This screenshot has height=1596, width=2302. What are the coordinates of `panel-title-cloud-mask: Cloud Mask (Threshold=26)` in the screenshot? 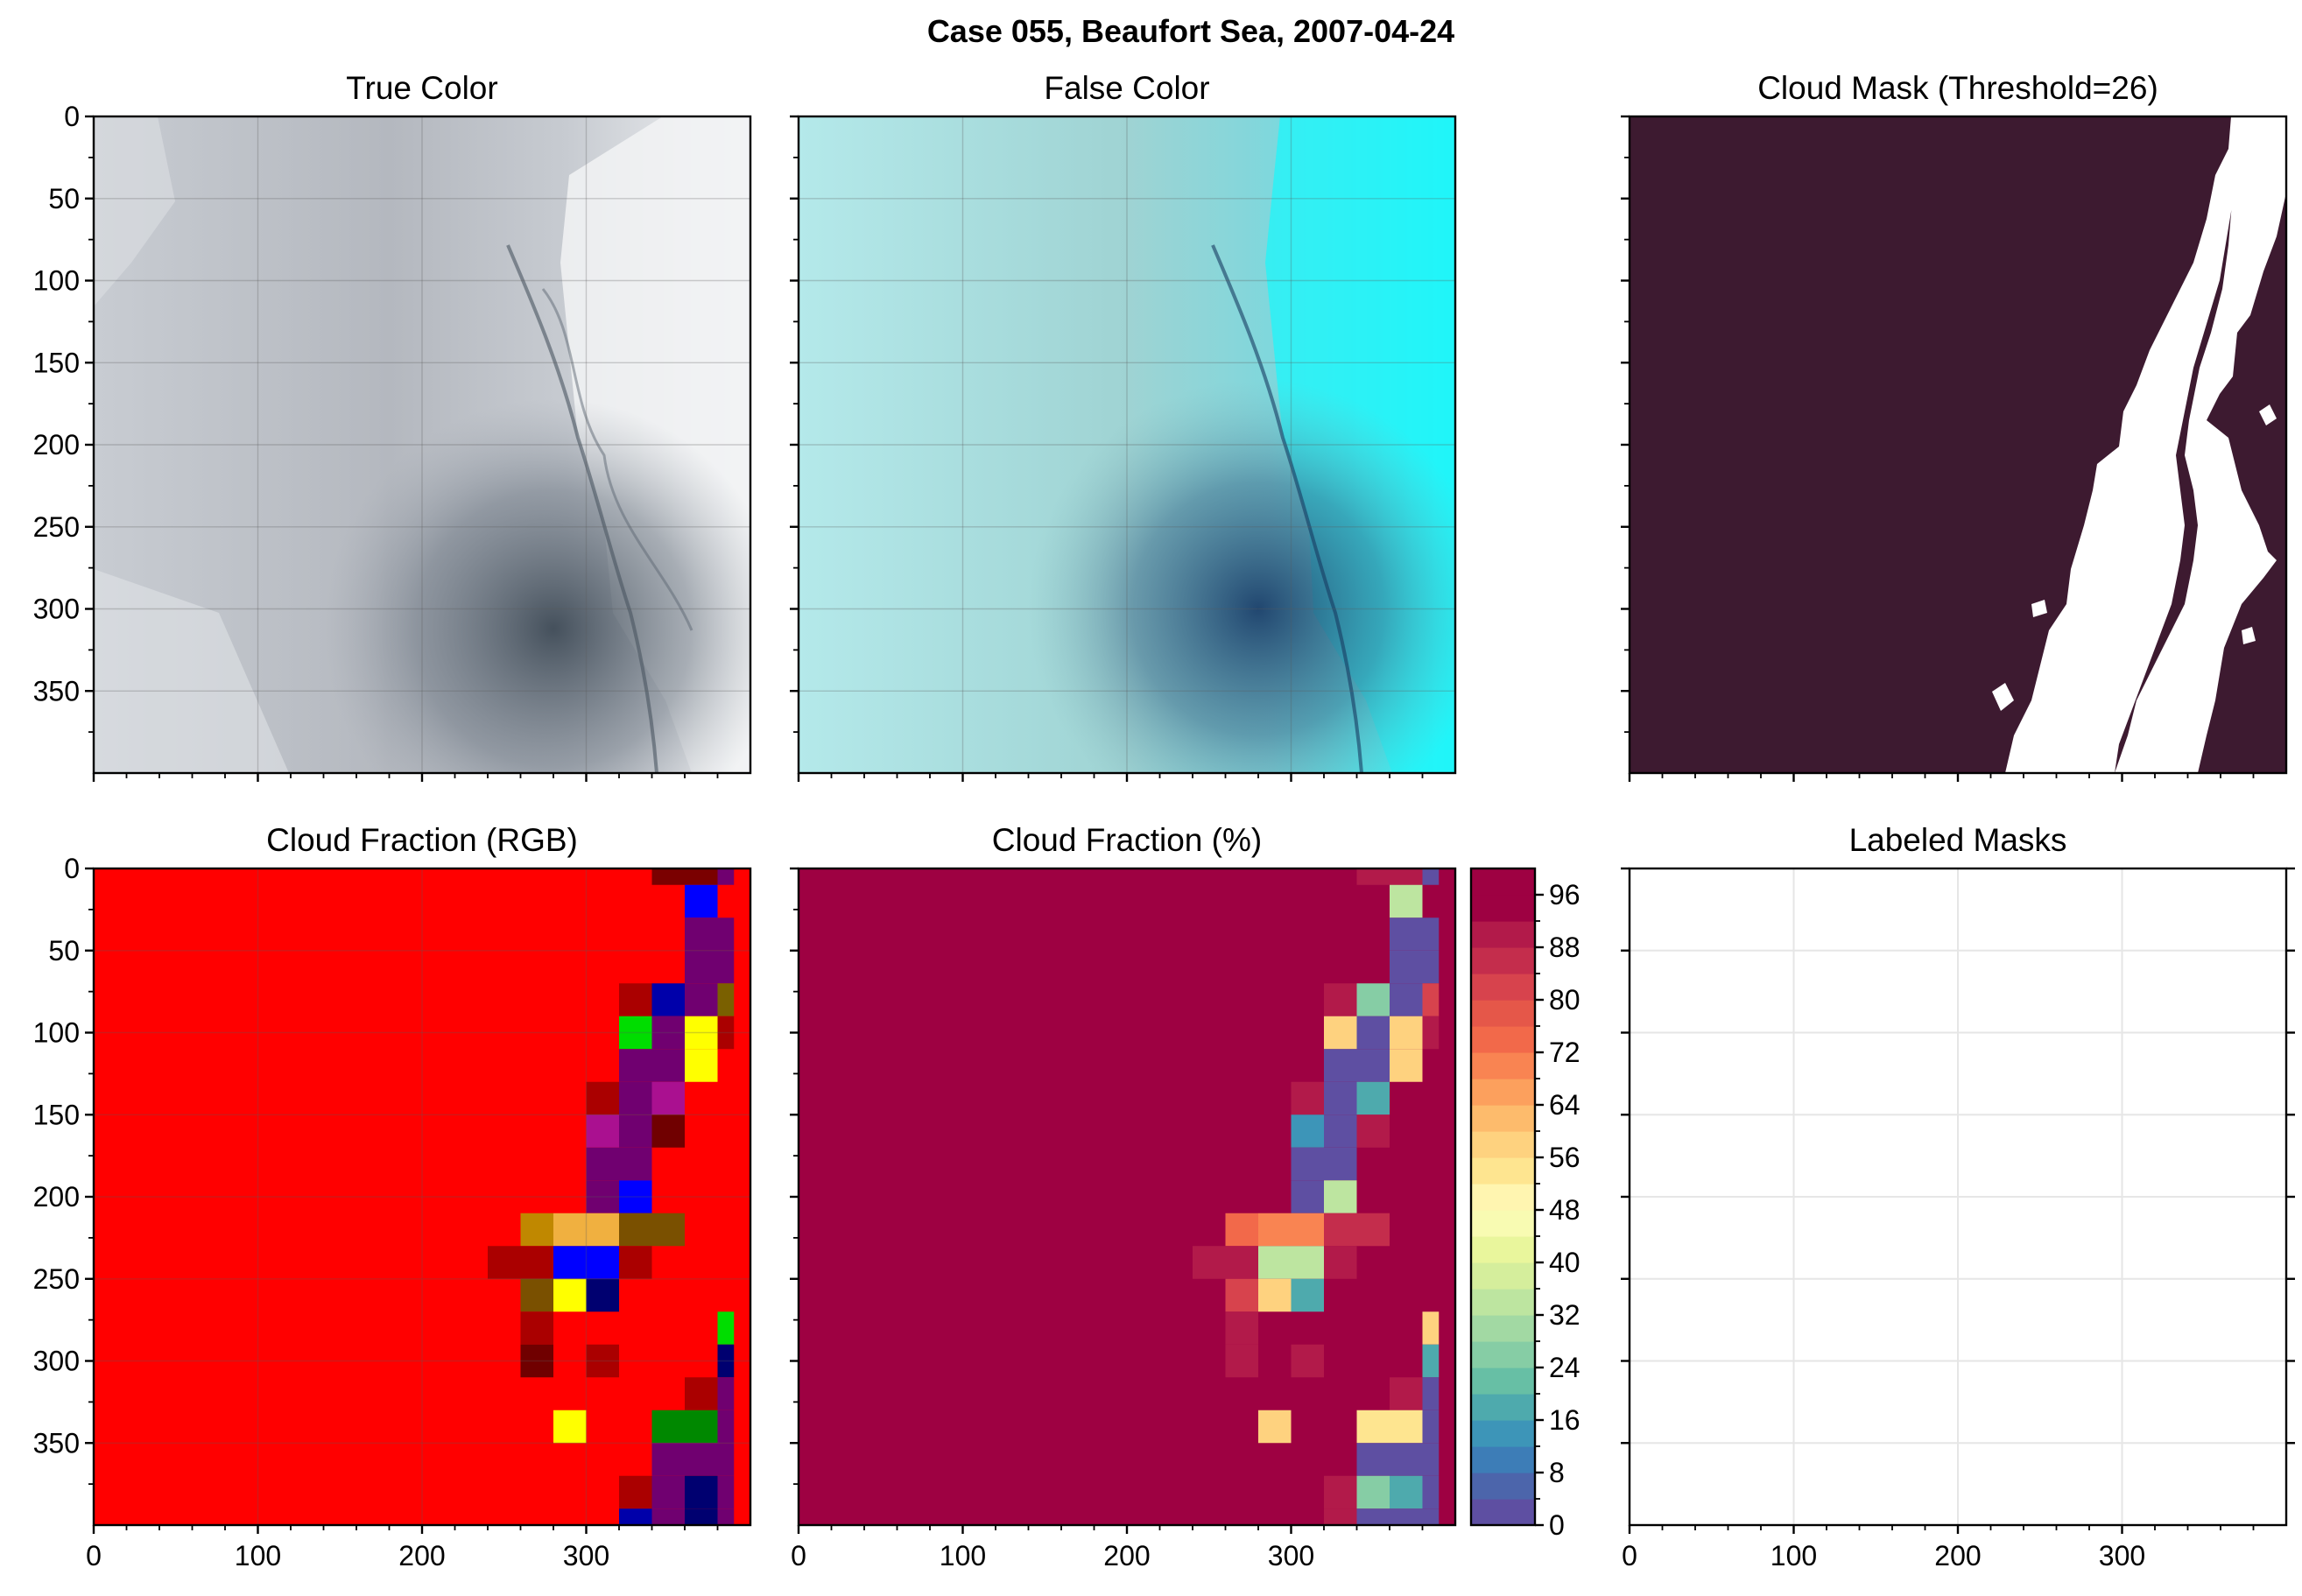 It's located at (1957, 88).